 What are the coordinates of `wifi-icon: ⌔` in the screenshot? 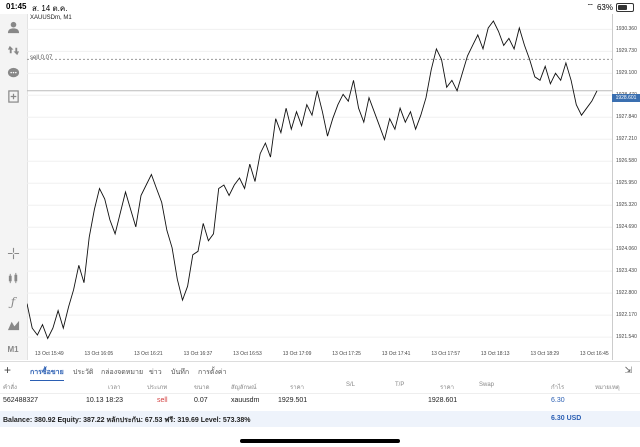 It's located at (590, 6).